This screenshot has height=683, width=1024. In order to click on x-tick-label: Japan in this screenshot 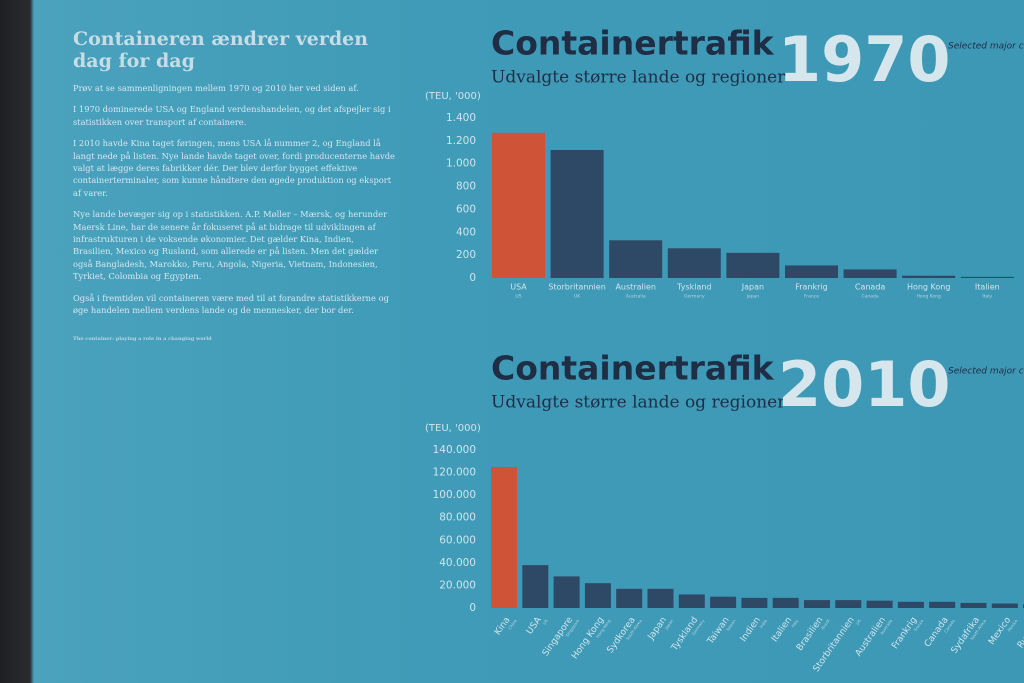, I will do `click(752, 287)`.